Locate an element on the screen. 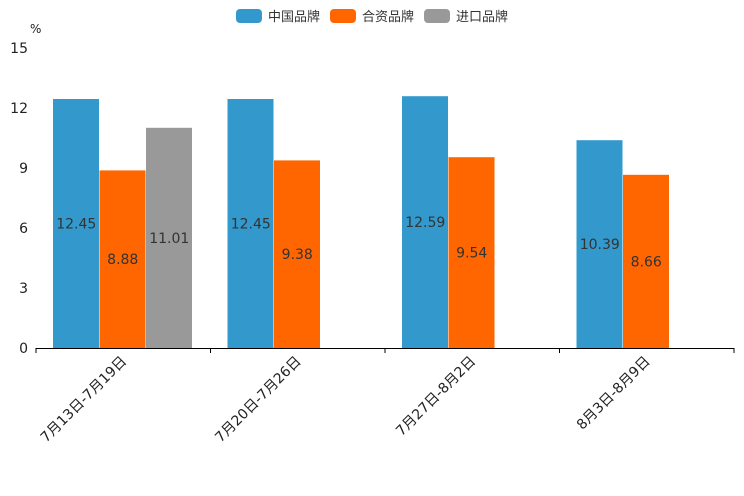 This screenshot has width=744, height=496. data-label: 12.59 is located at coordinates (425, 223).